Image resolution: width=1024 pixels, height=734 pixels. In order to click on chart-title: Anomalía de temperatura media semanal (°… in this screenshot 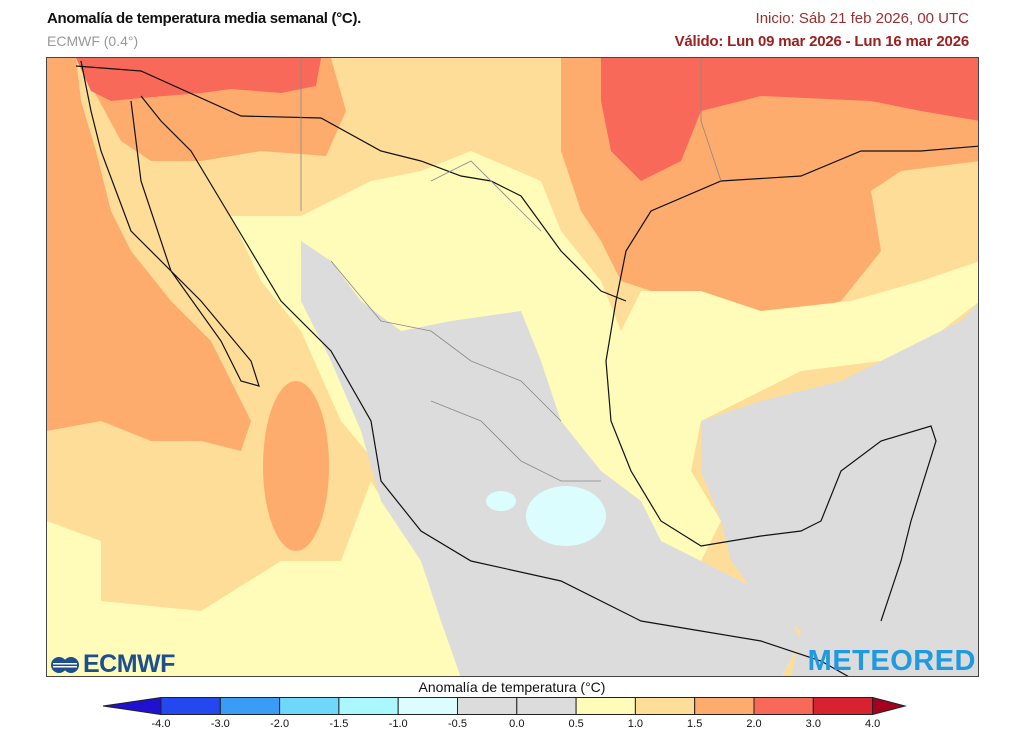, I will do `click(204, 18)`.